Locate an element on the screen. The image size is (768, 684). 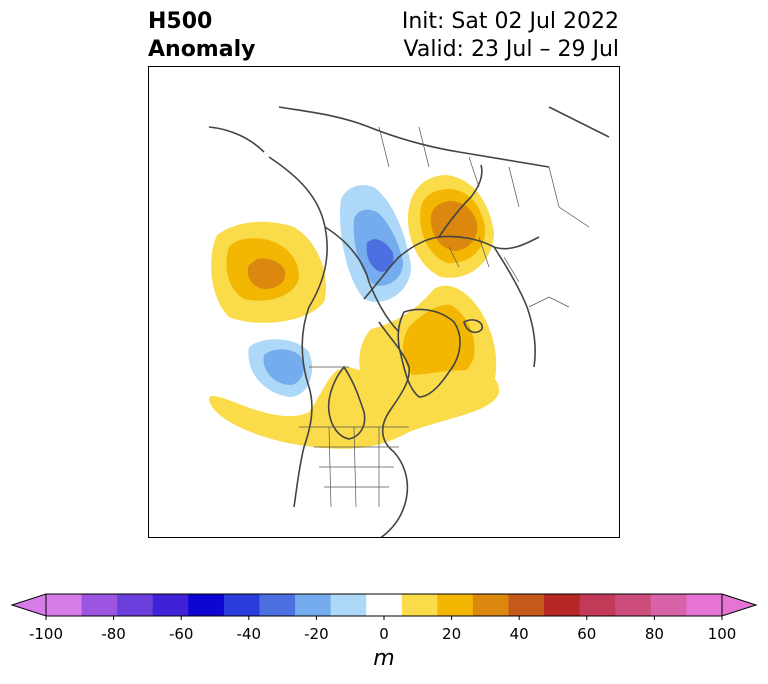
positive-anomaly-eurasia is located at coordinates (450, 226).